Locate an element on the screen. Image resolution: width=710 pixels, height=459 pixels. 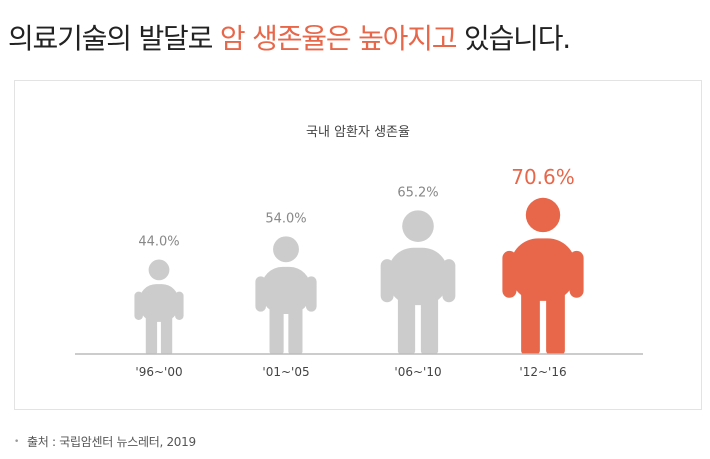
category-label: '96~'00 is located at coordinates (158, 372).